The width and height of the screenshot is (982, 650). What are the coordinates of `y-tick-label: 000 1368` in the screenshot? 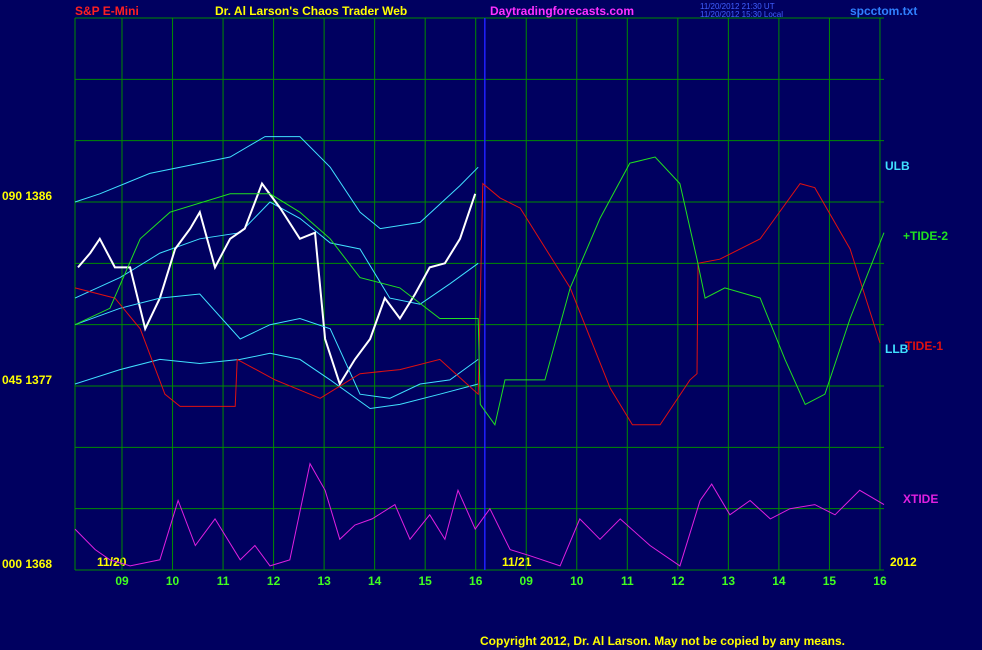 It's located at (27, 564).